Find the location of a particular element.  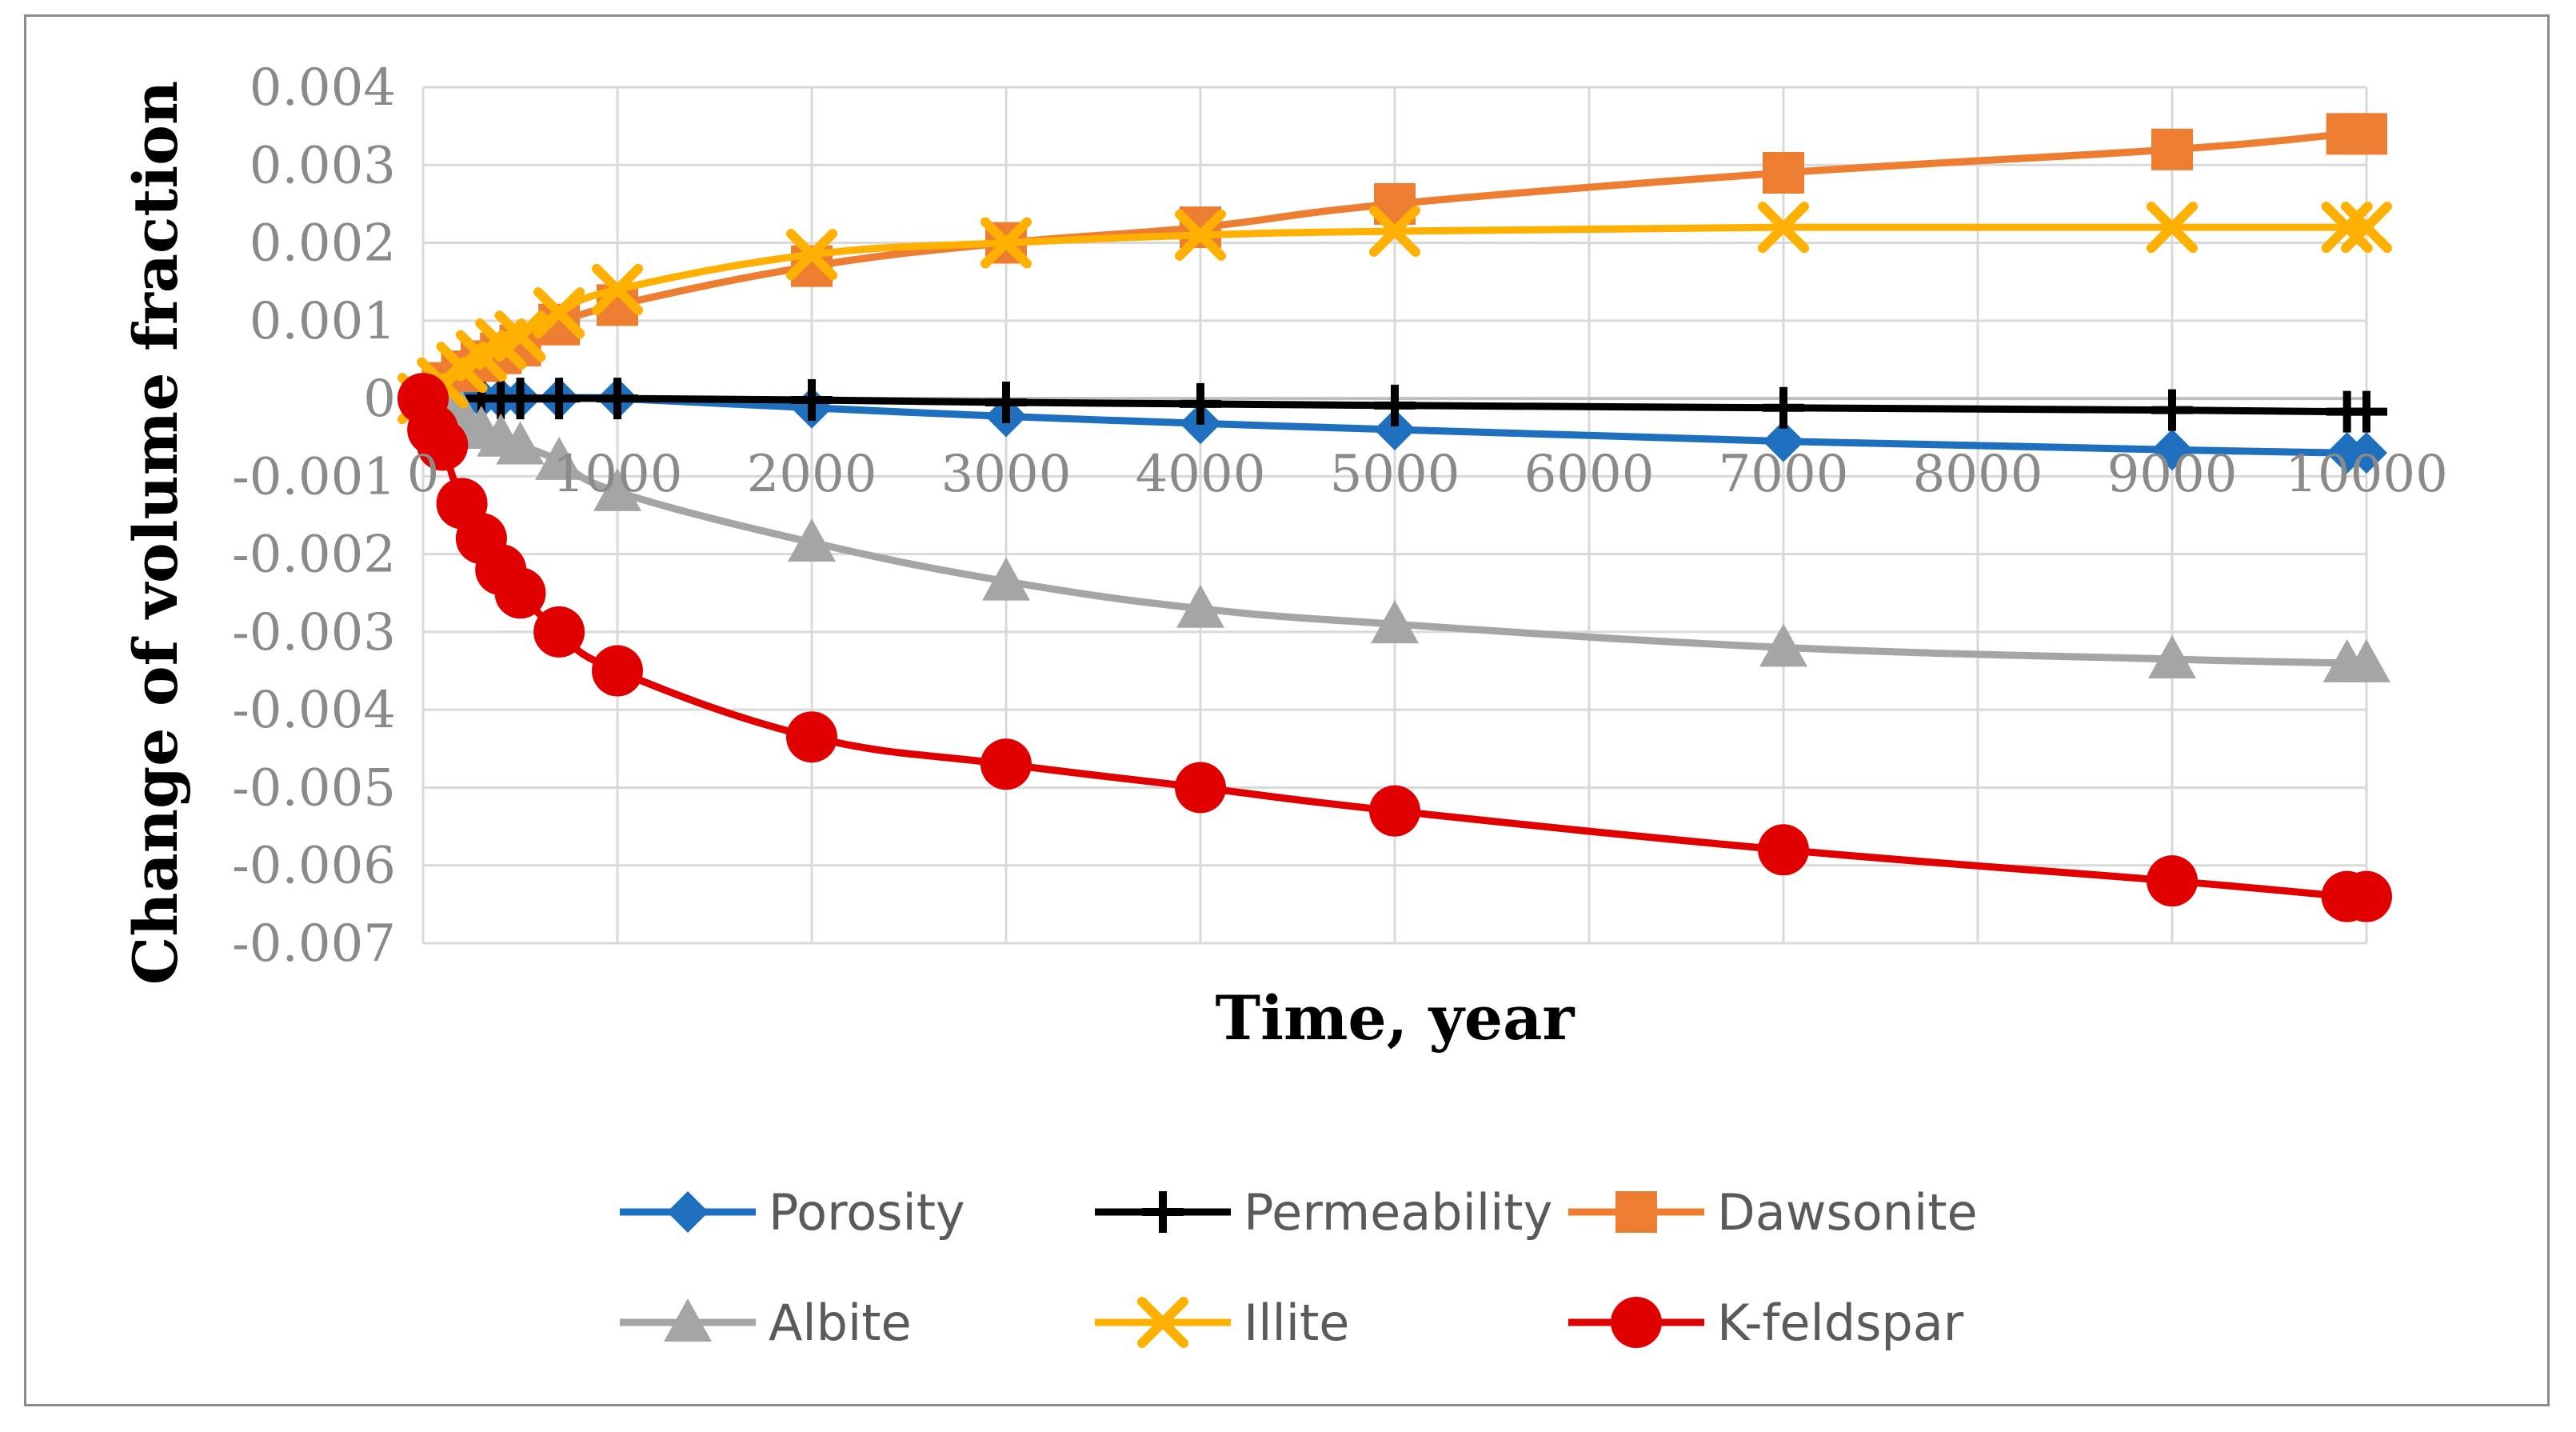

y-tick-label: -0.004 is located at coordinates (314, 710).